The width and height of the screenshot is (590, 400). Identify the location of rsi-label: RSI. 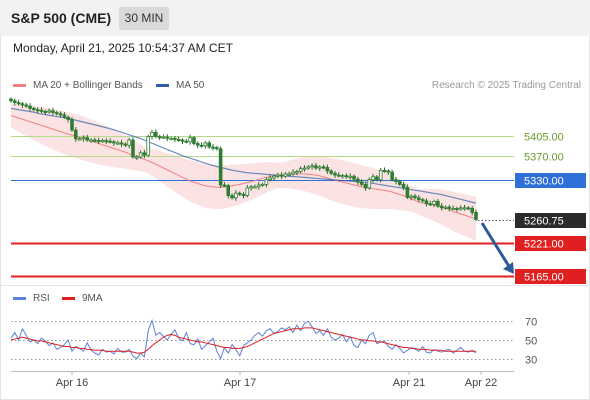
(41, 298).